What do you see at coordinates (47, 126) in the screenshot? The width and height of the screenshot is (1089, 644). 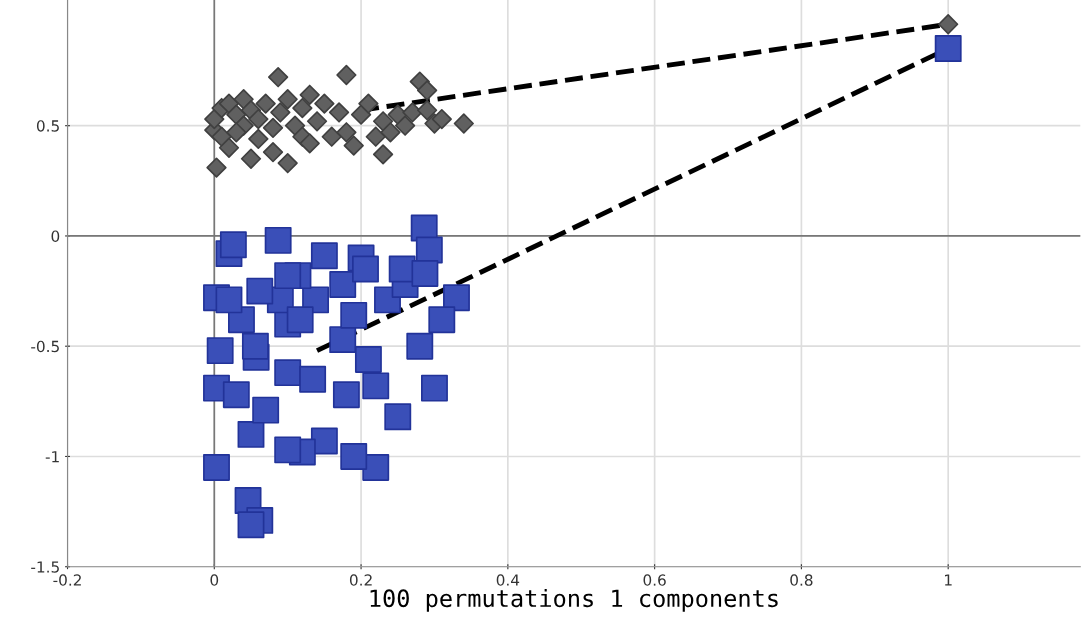 I see `y-tick-label: 0.5` at bounding box center [47, 126].